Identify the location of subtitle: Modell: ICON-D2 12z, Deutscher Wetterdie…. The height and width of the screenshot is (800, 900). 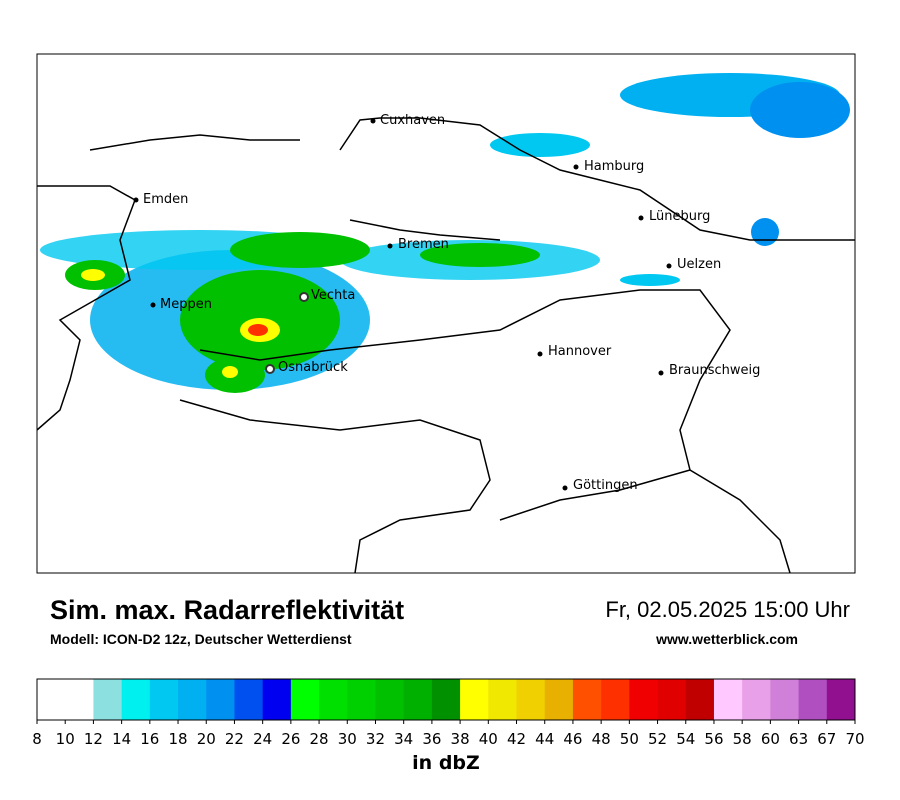
(201, 639).